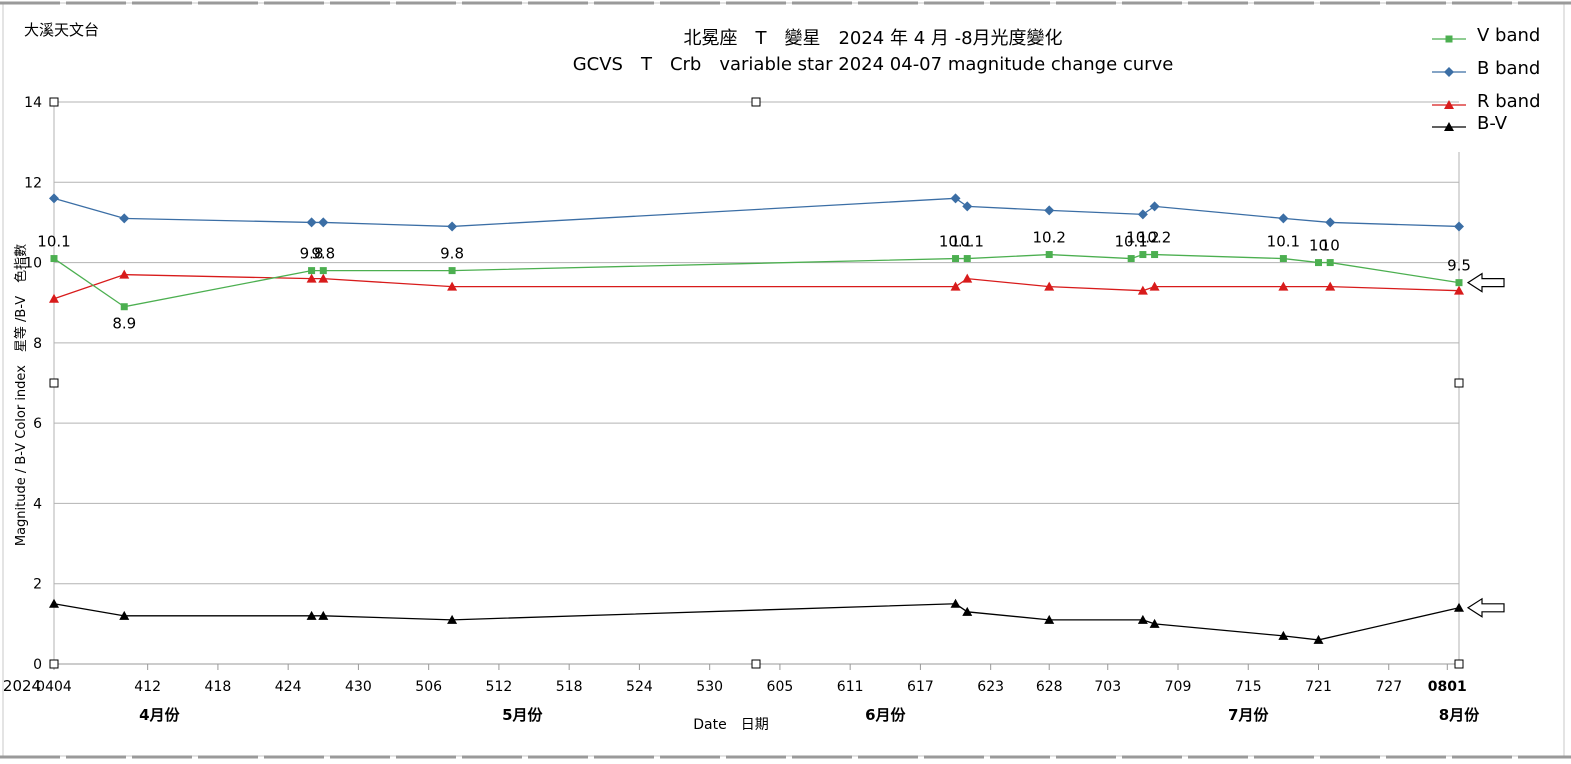  I want to click on y-tick-label: 14, so click(33, 103).